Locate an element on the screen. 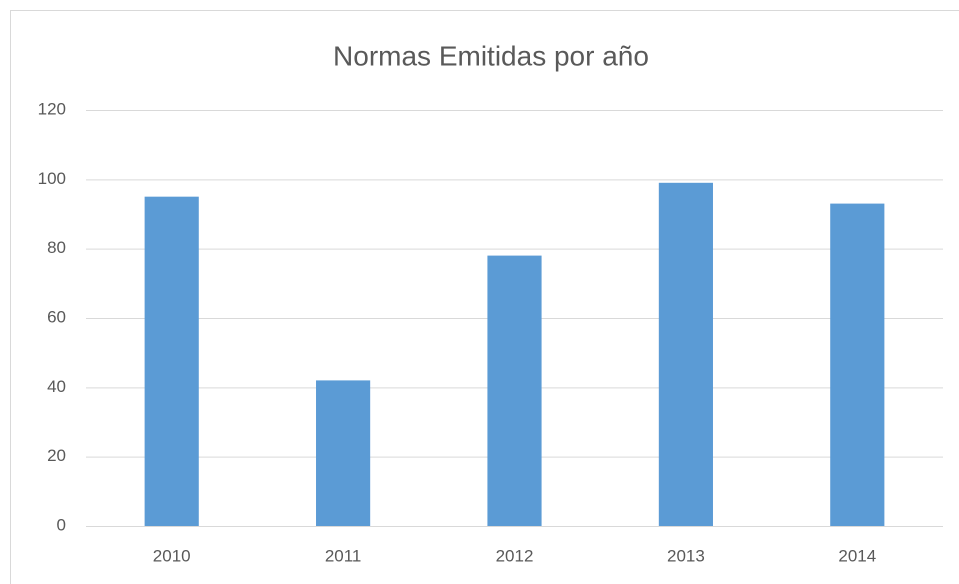 This screenshot has width=959, height=584. x-tick-label: 2010 is located at coordinates (172, 555).